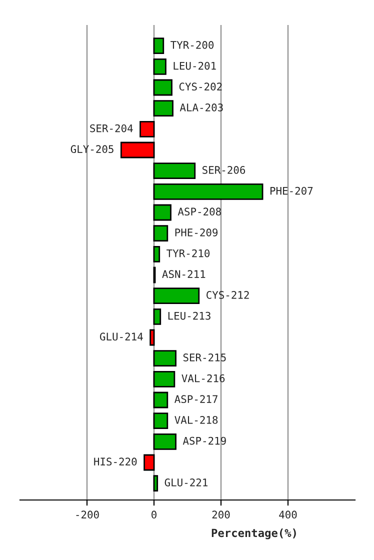 This screenshot has width=374, height=560. What do you see at coordinates (200, 86) in the screenshot?
I see `y-tick-label: CYS-202` at bounding box center [200, 86].